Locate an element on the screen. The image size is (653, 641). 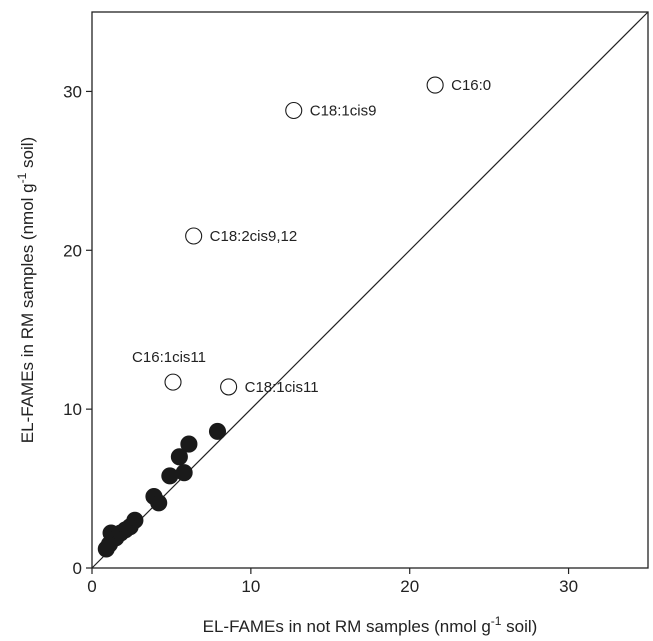
x-tick-label: 0 is located at coordinates (91, 586).